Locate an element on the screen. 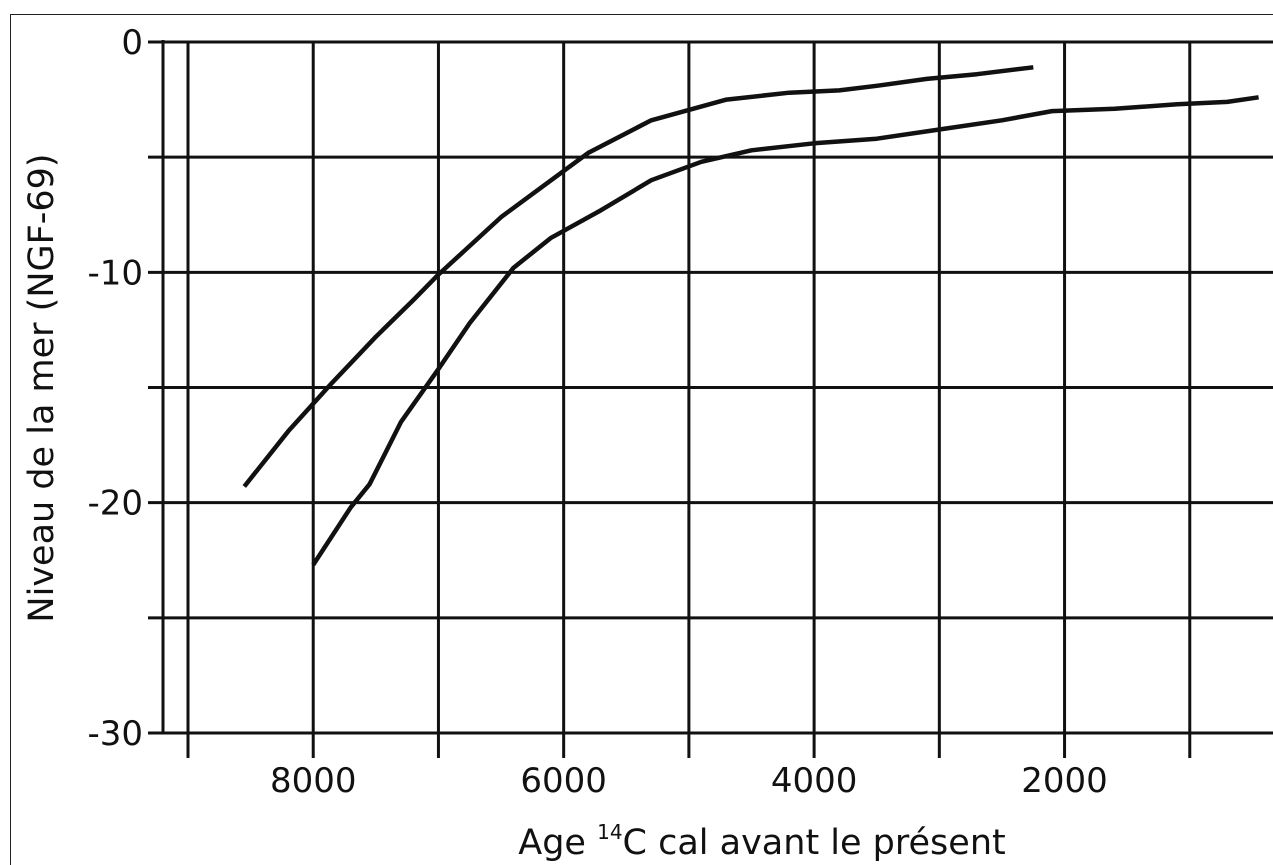  x-tick-label-4000: 4000 is located at coordinates (814, 781).